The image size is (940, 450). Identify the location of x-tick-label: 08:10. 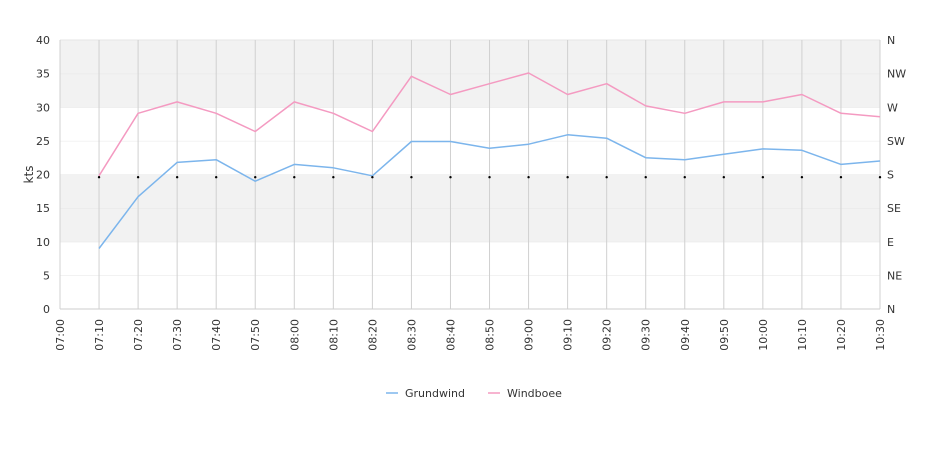
(333, 335).